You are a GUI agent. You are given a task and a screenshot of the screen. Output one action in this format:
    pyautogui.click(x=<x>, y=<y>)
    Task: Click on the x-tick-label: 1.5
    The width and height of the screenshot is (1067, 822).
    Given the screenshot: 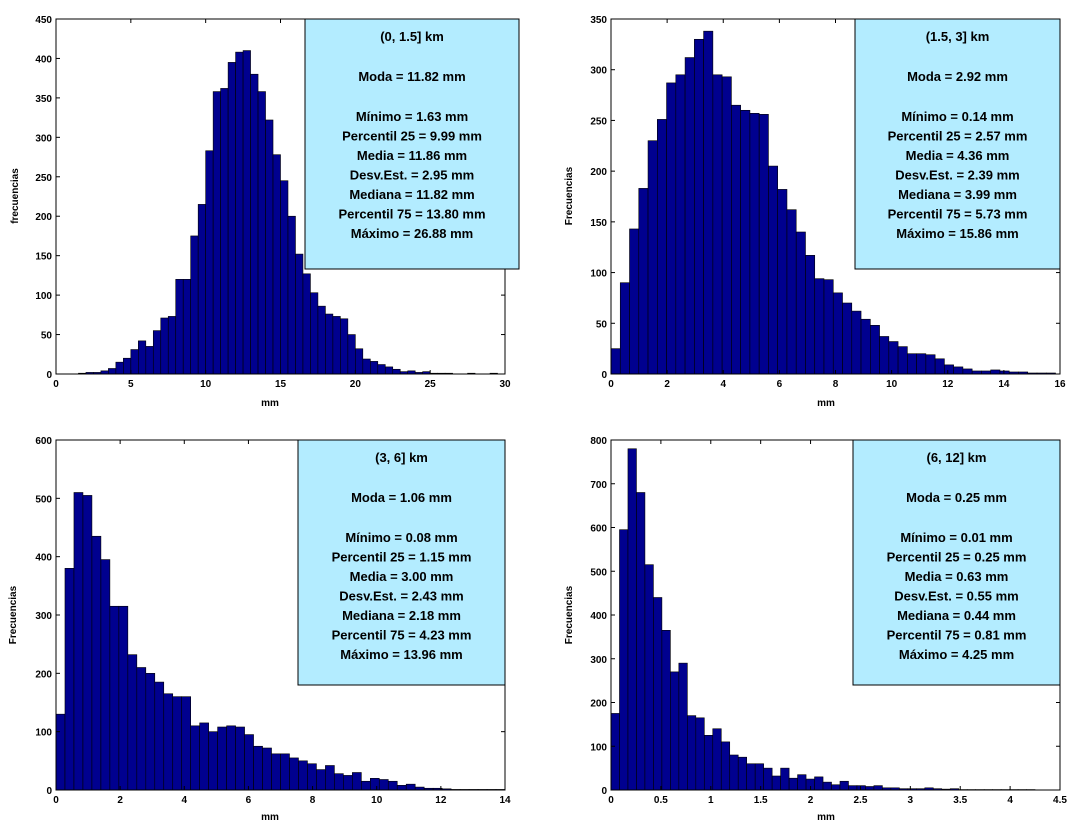 What is the action you would take?
    pyautogui.click(x=761, y=800)
    